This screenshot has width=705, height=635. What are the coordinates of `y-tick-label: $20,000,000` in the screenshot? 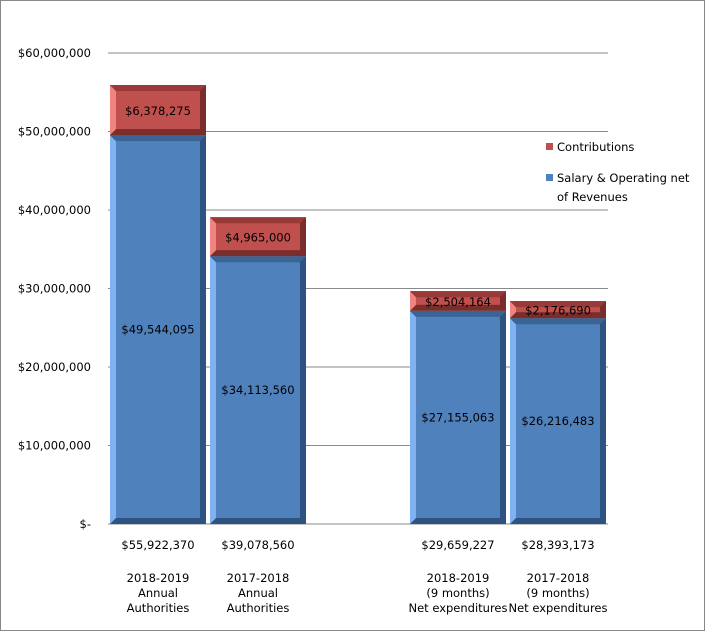 It's located at (54, 367).